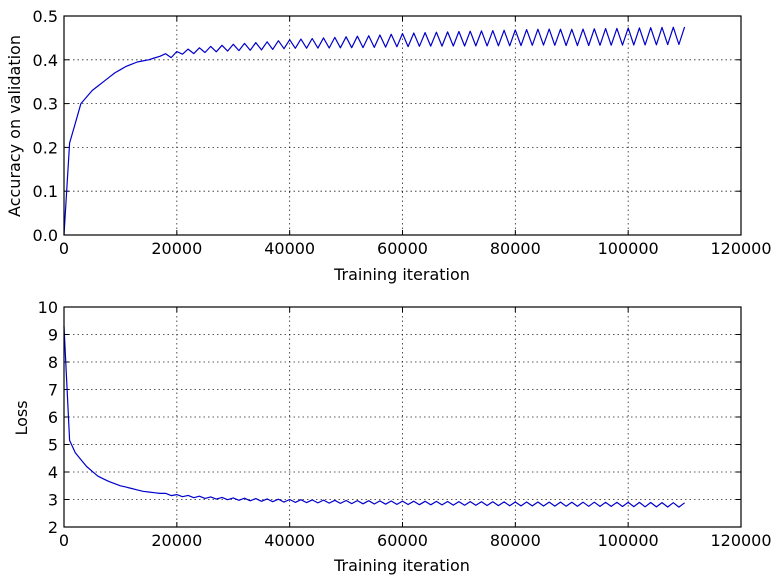 This screenshot has width=779, height=582. I want to click on y-tick-label: 0.1, so click(45, 191).